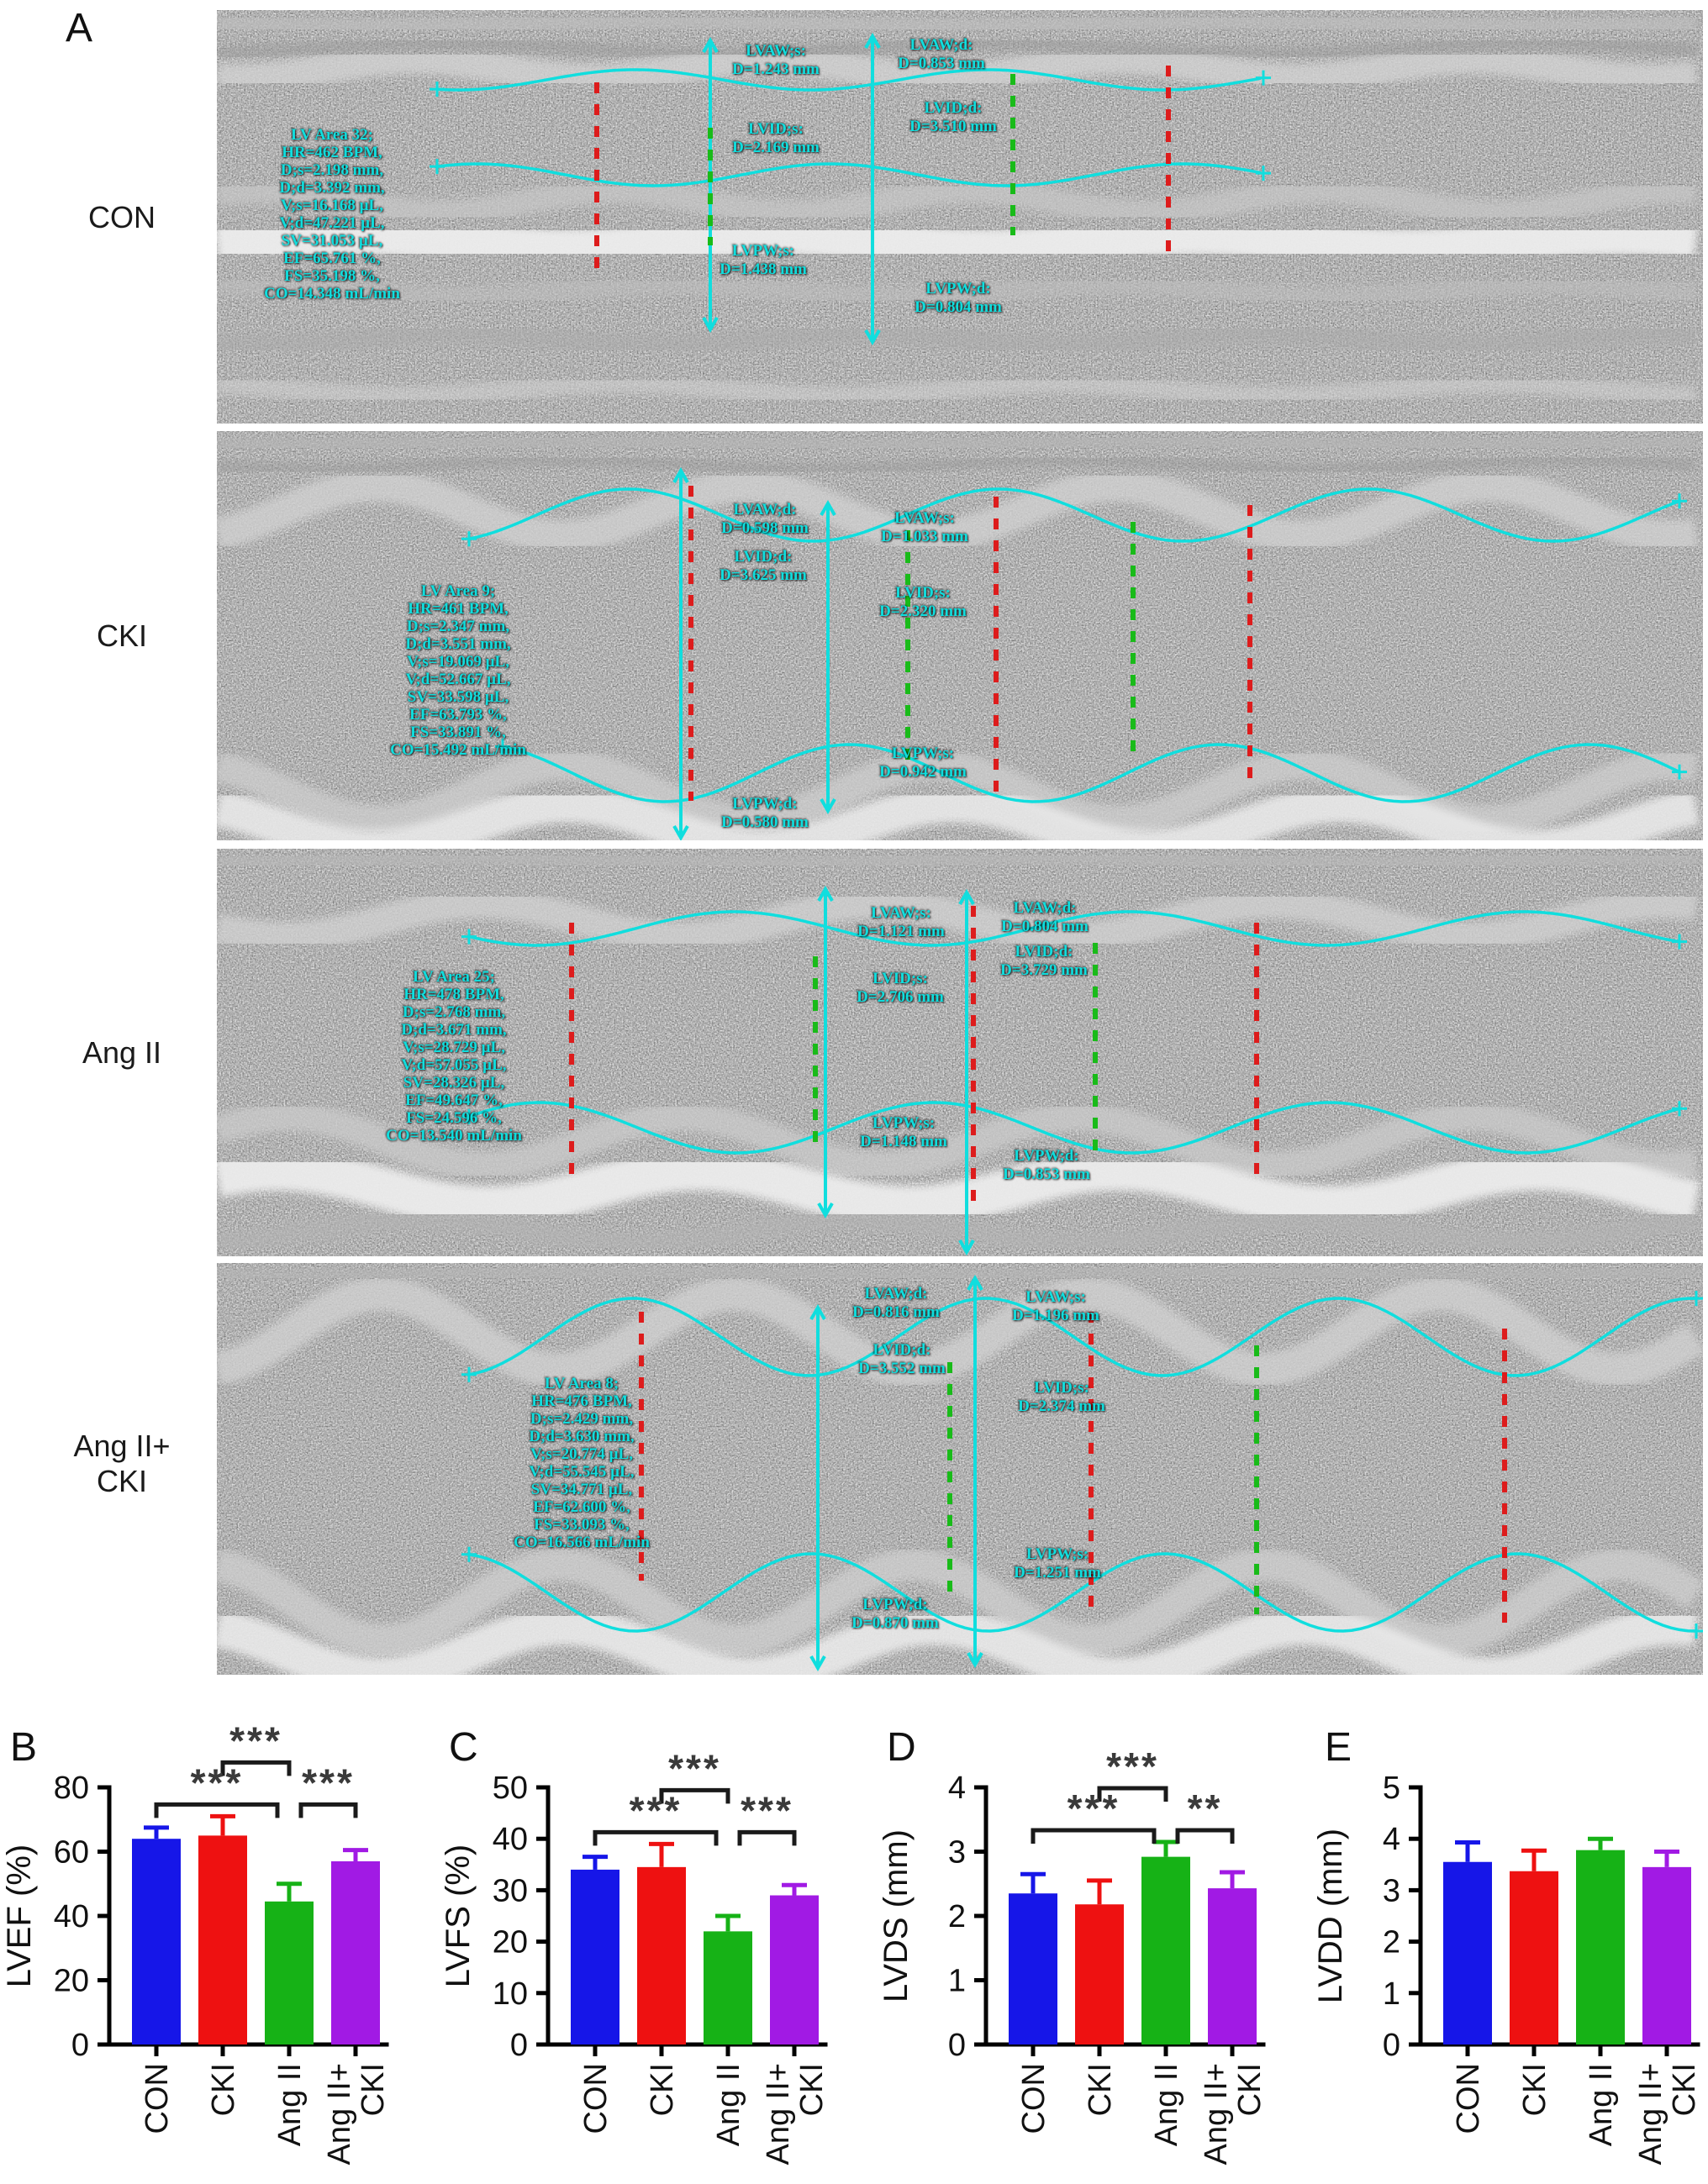  What do you see at coordinates (901, 1748) in the screenshot?
I see `panel-d-letter: D` at bounding box center [901, 1748].